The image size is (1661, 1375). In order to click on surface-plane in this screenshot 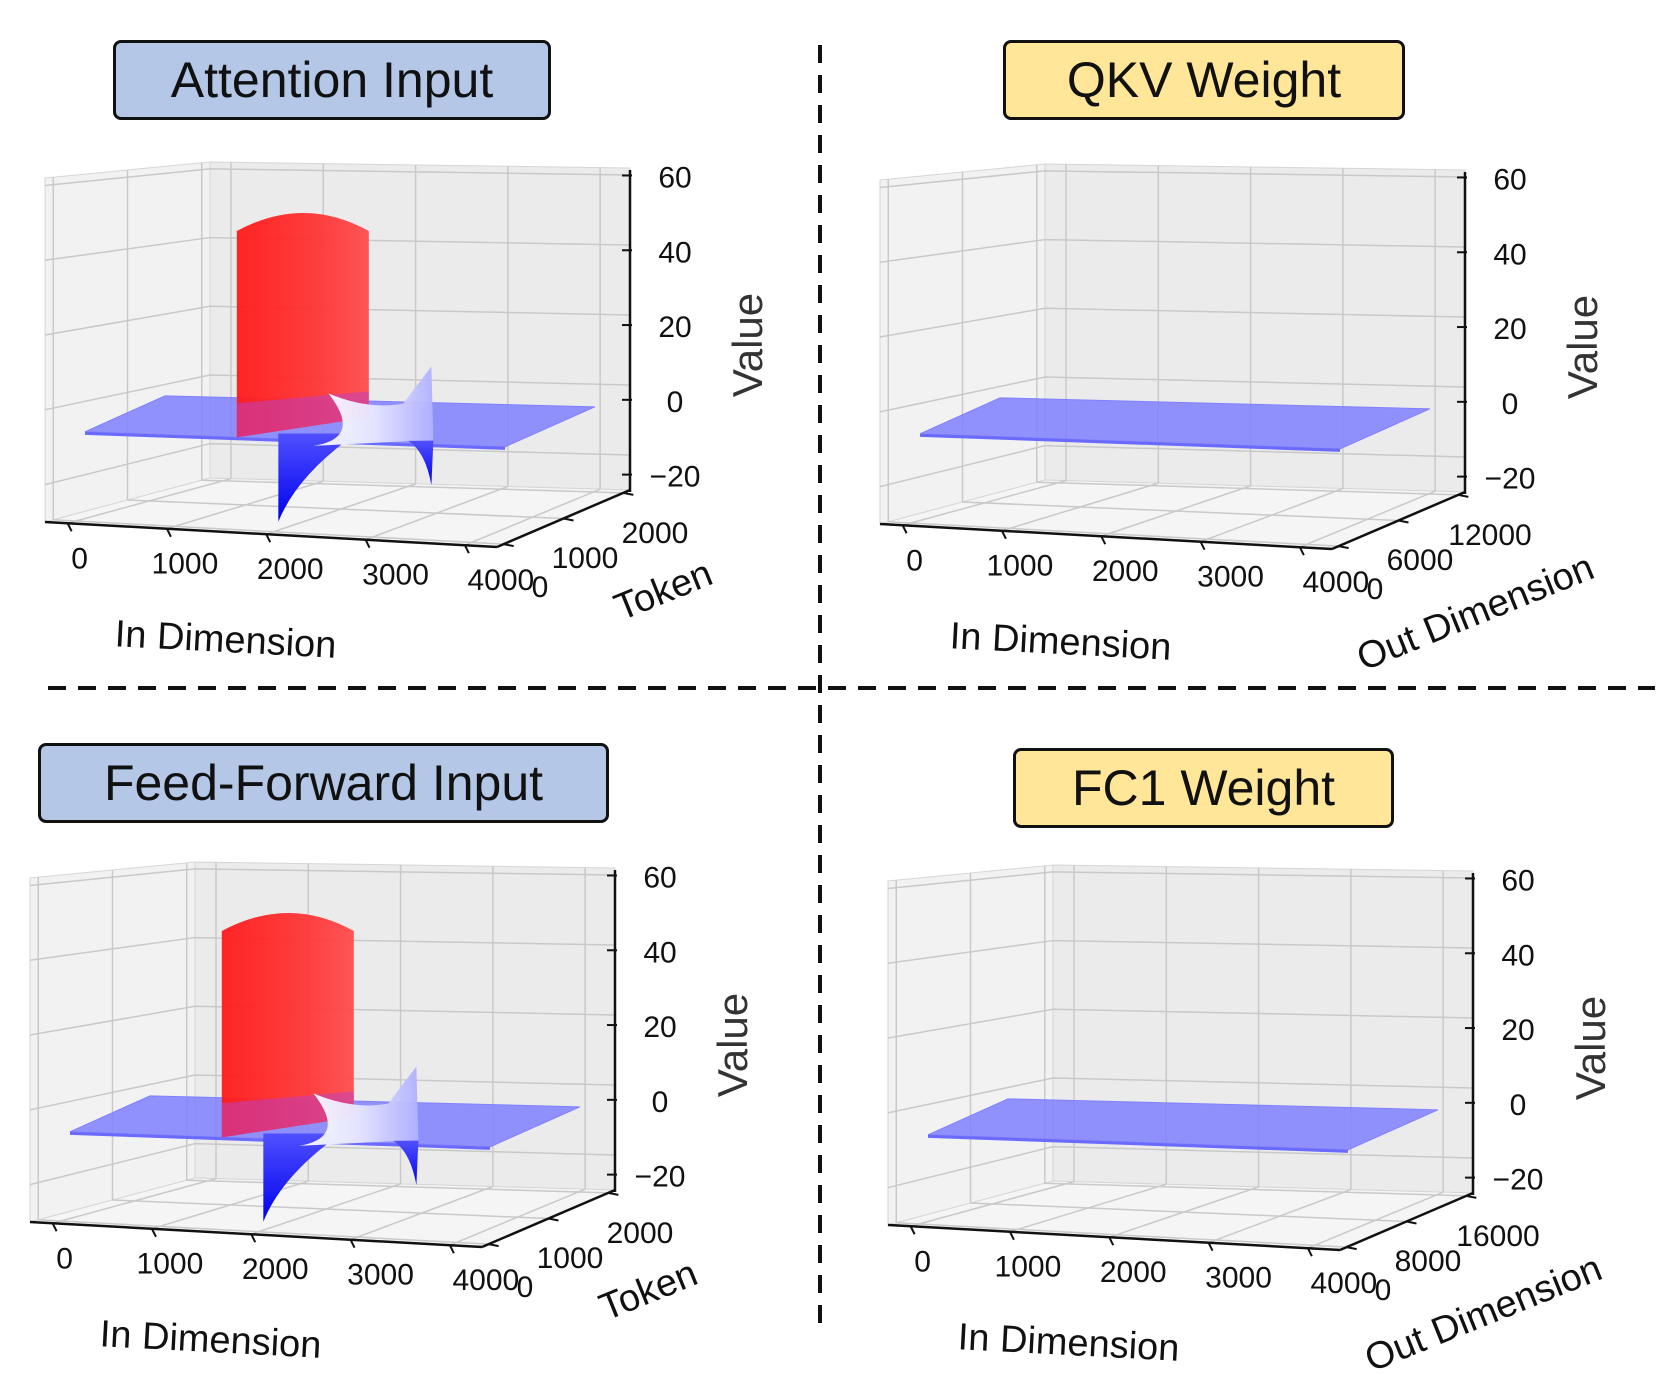, I will do `click(1183, 1124)`.